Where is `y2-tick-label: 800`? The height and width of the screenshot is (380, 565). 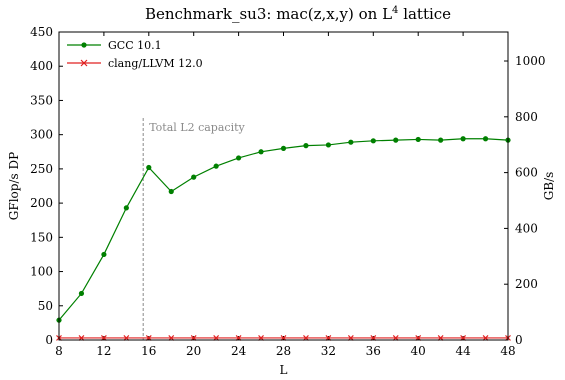 y2-tick-label: 800 is located at coordinates (526, 117).